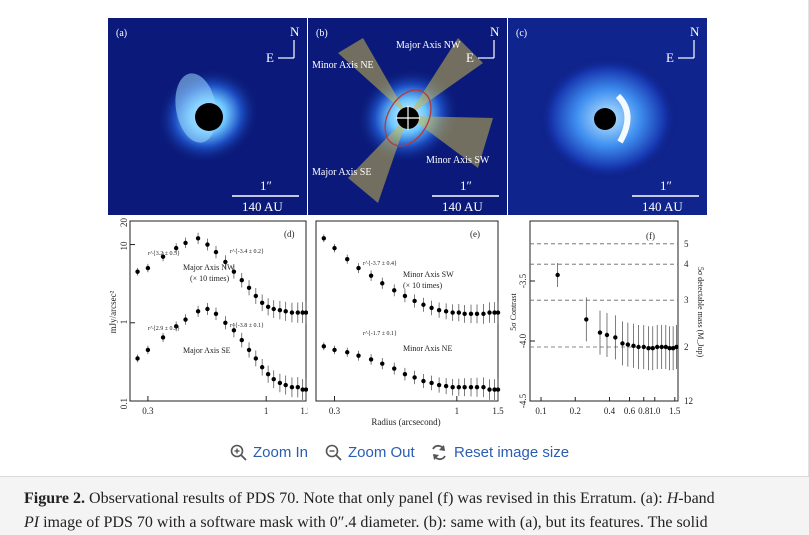 This screenshot has height=535, width=809. I want to click on chart-annotation: r^{3.2 ± 0.5}, so click(164, 254).